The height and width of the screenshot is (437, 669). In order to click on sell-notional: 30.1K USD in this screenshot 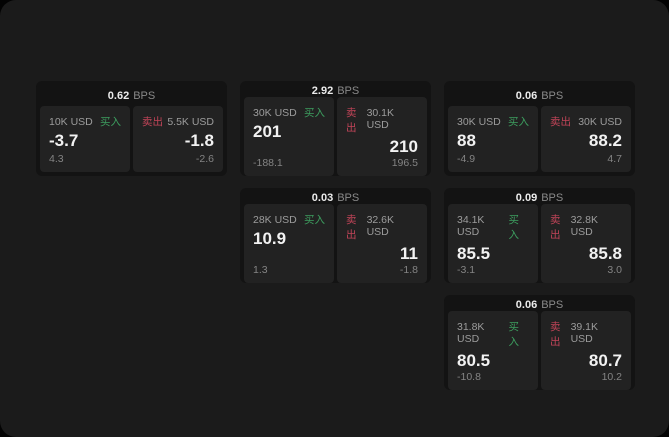, I will do `click(380, 119)`.